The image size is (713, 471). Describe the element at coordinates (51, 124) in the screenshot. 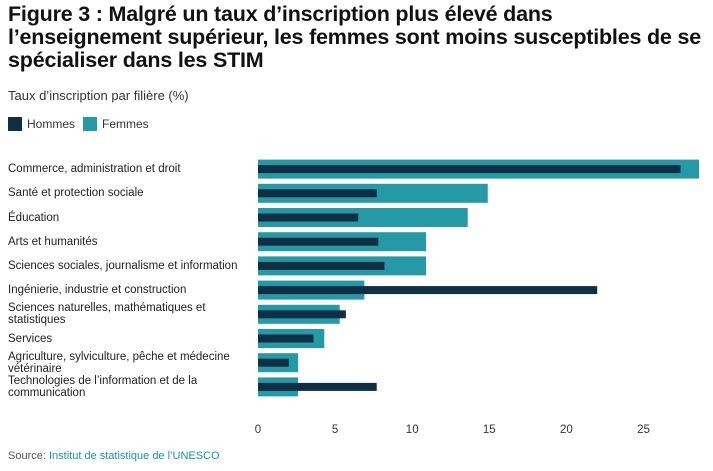

I see `legend-label-hommes: Hommes` at that location.